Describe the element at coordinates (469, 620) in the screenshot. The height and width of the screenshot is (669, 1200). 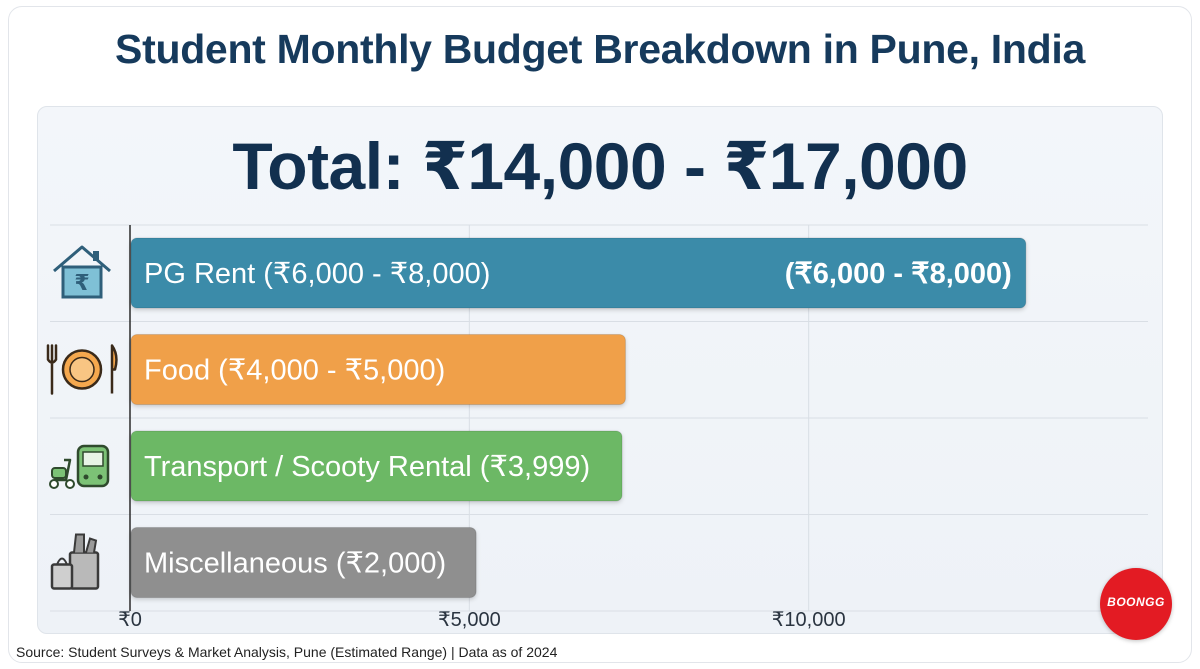
I see `x-tick-label: ₹5,000` at that location.